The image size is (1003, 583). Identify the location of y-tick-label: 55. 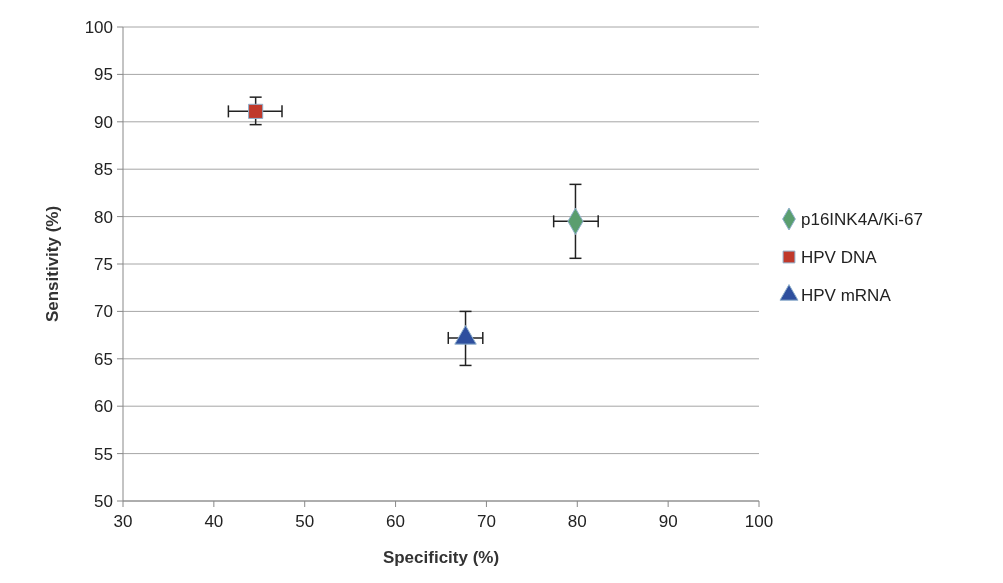
(103, 454).